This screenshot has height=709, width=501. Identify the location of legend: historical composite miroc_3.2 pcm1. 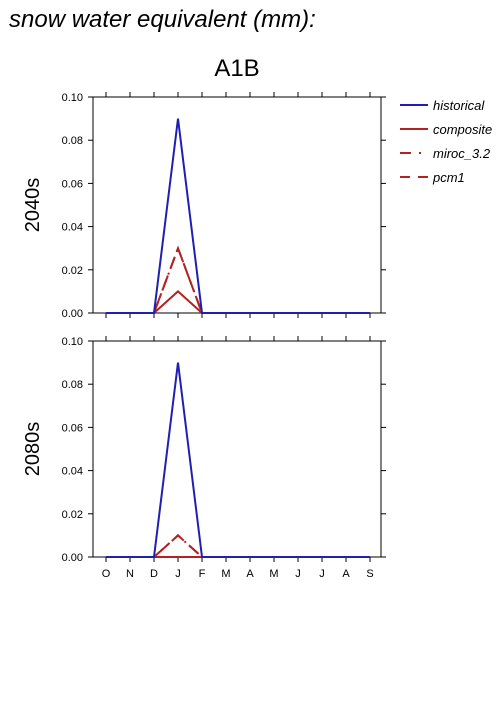
(446, 141).